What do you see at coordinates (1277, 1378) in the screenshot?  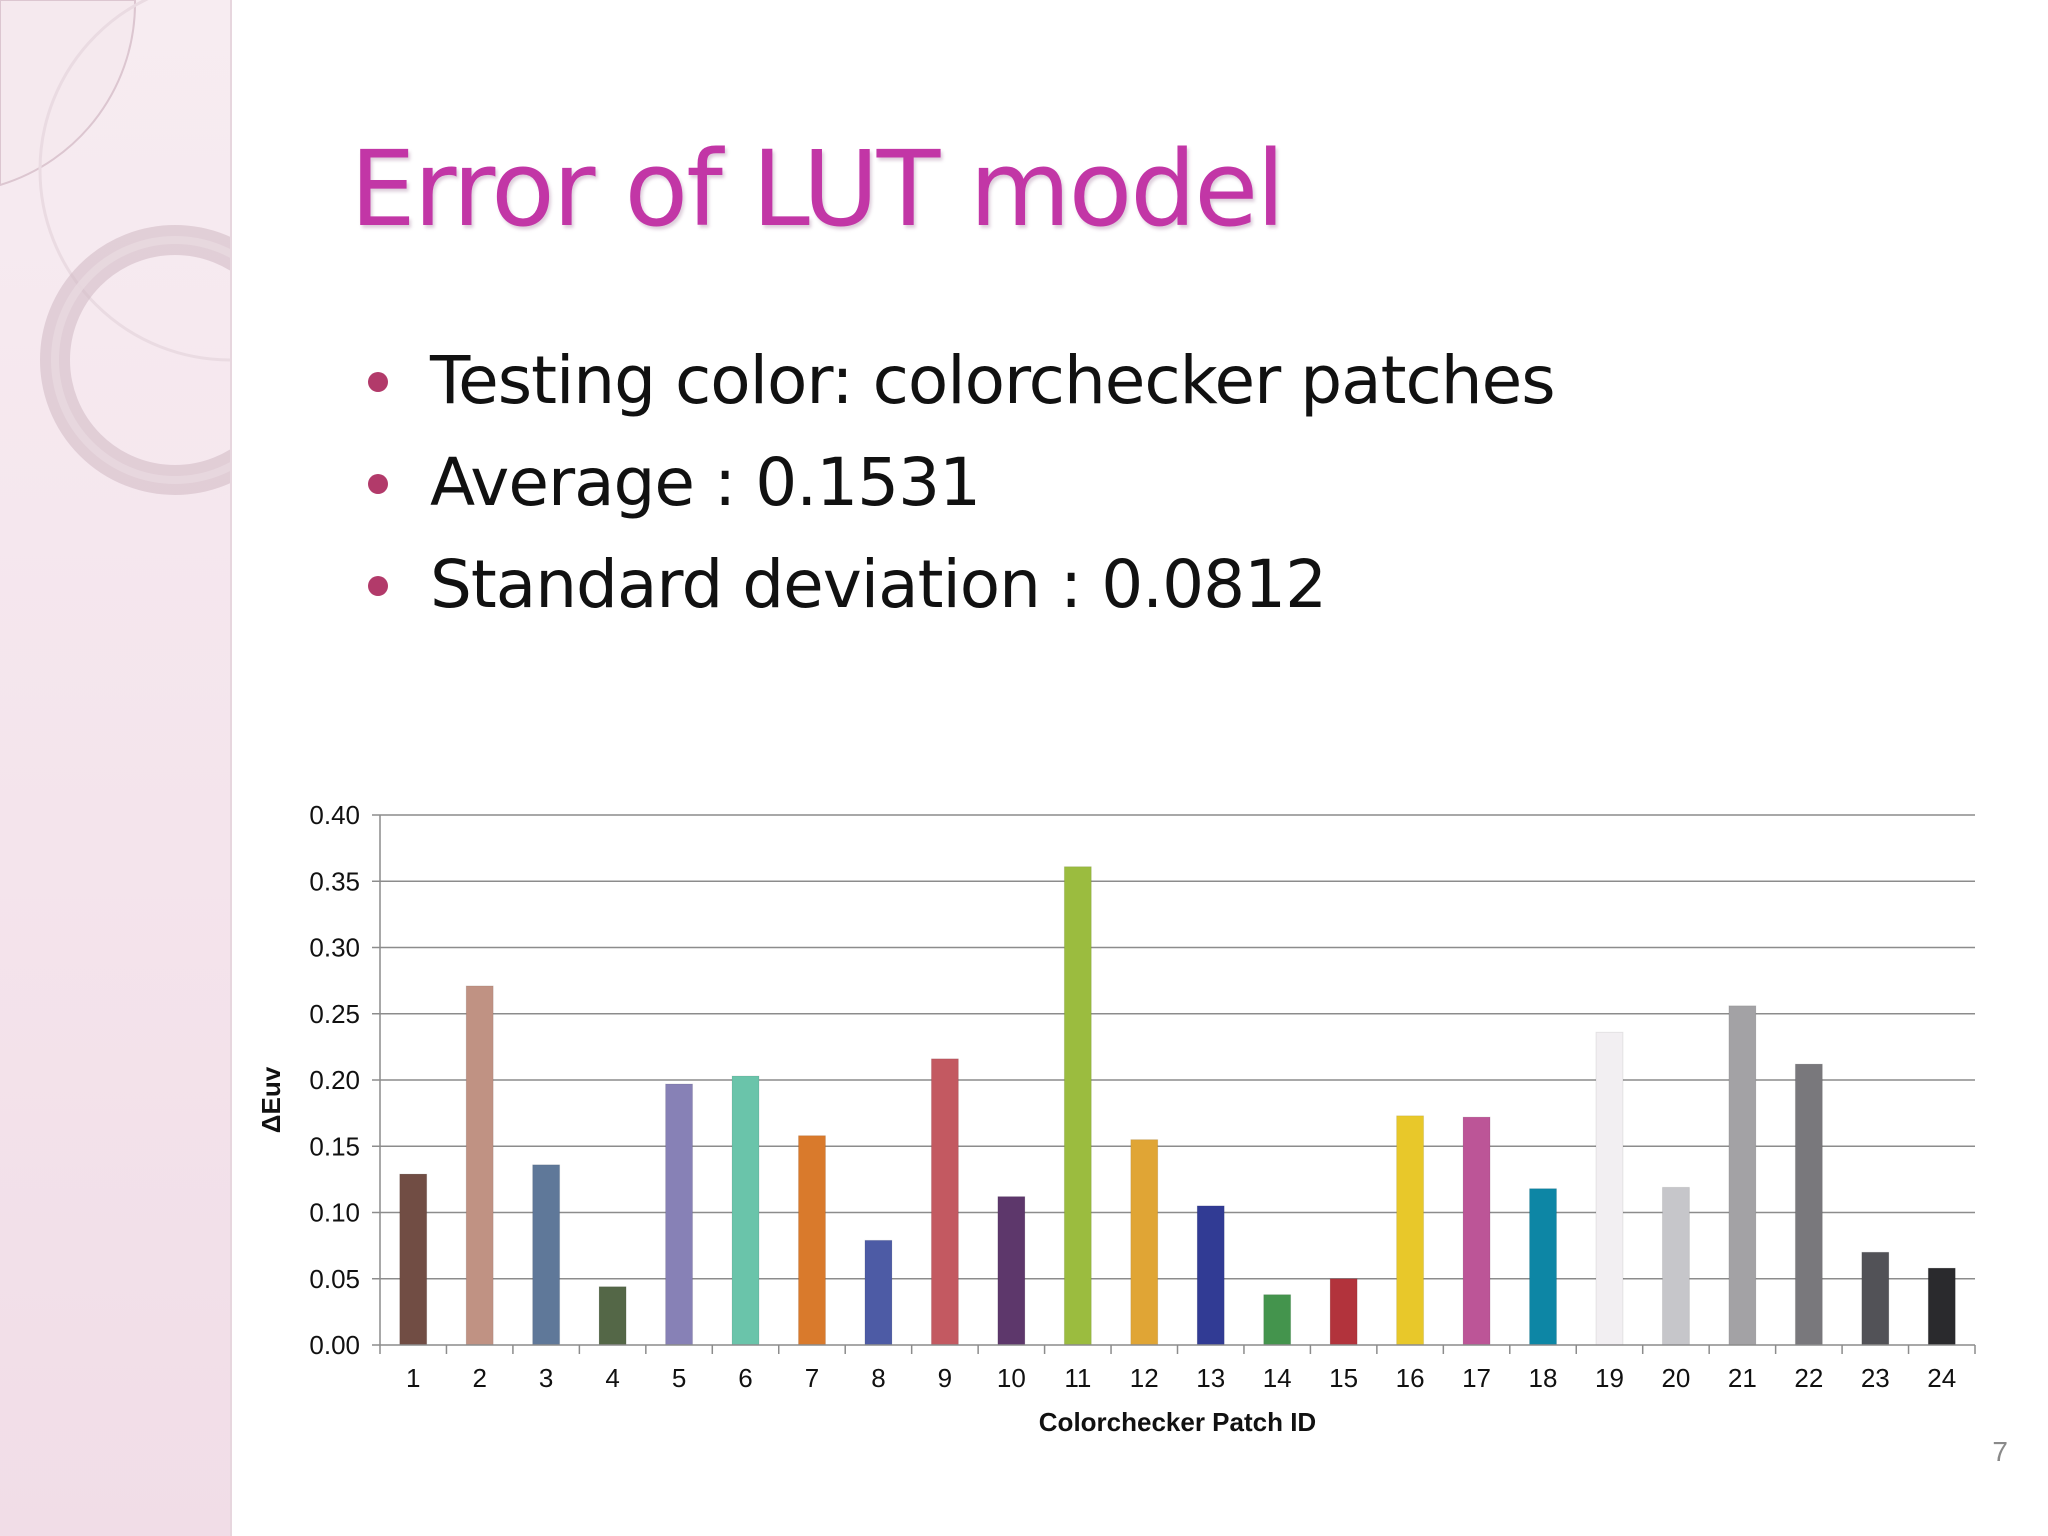 I see `x-tick-label: 14` at bounding box center [1277, 1378].